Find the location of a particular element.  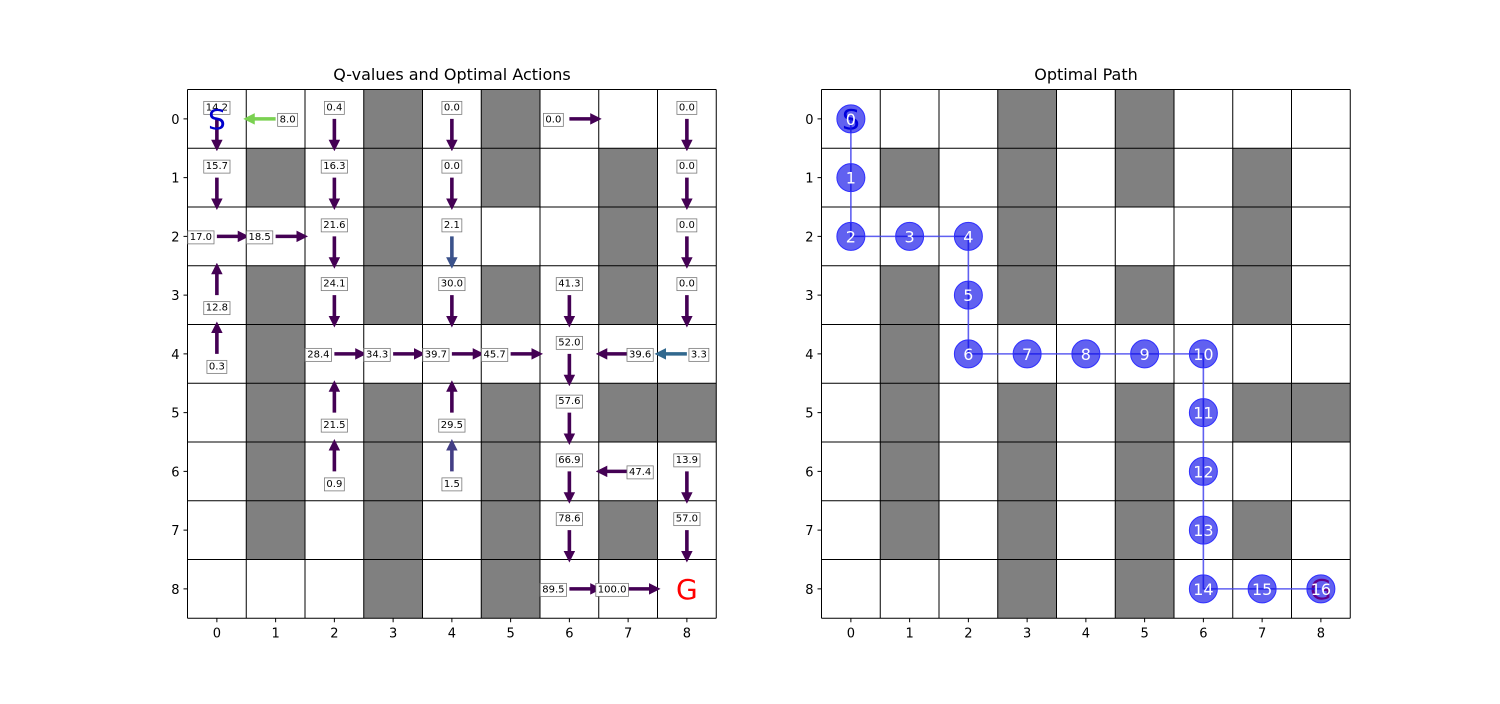

q-value-label: 89.5 is located at coordinates (553, 589).